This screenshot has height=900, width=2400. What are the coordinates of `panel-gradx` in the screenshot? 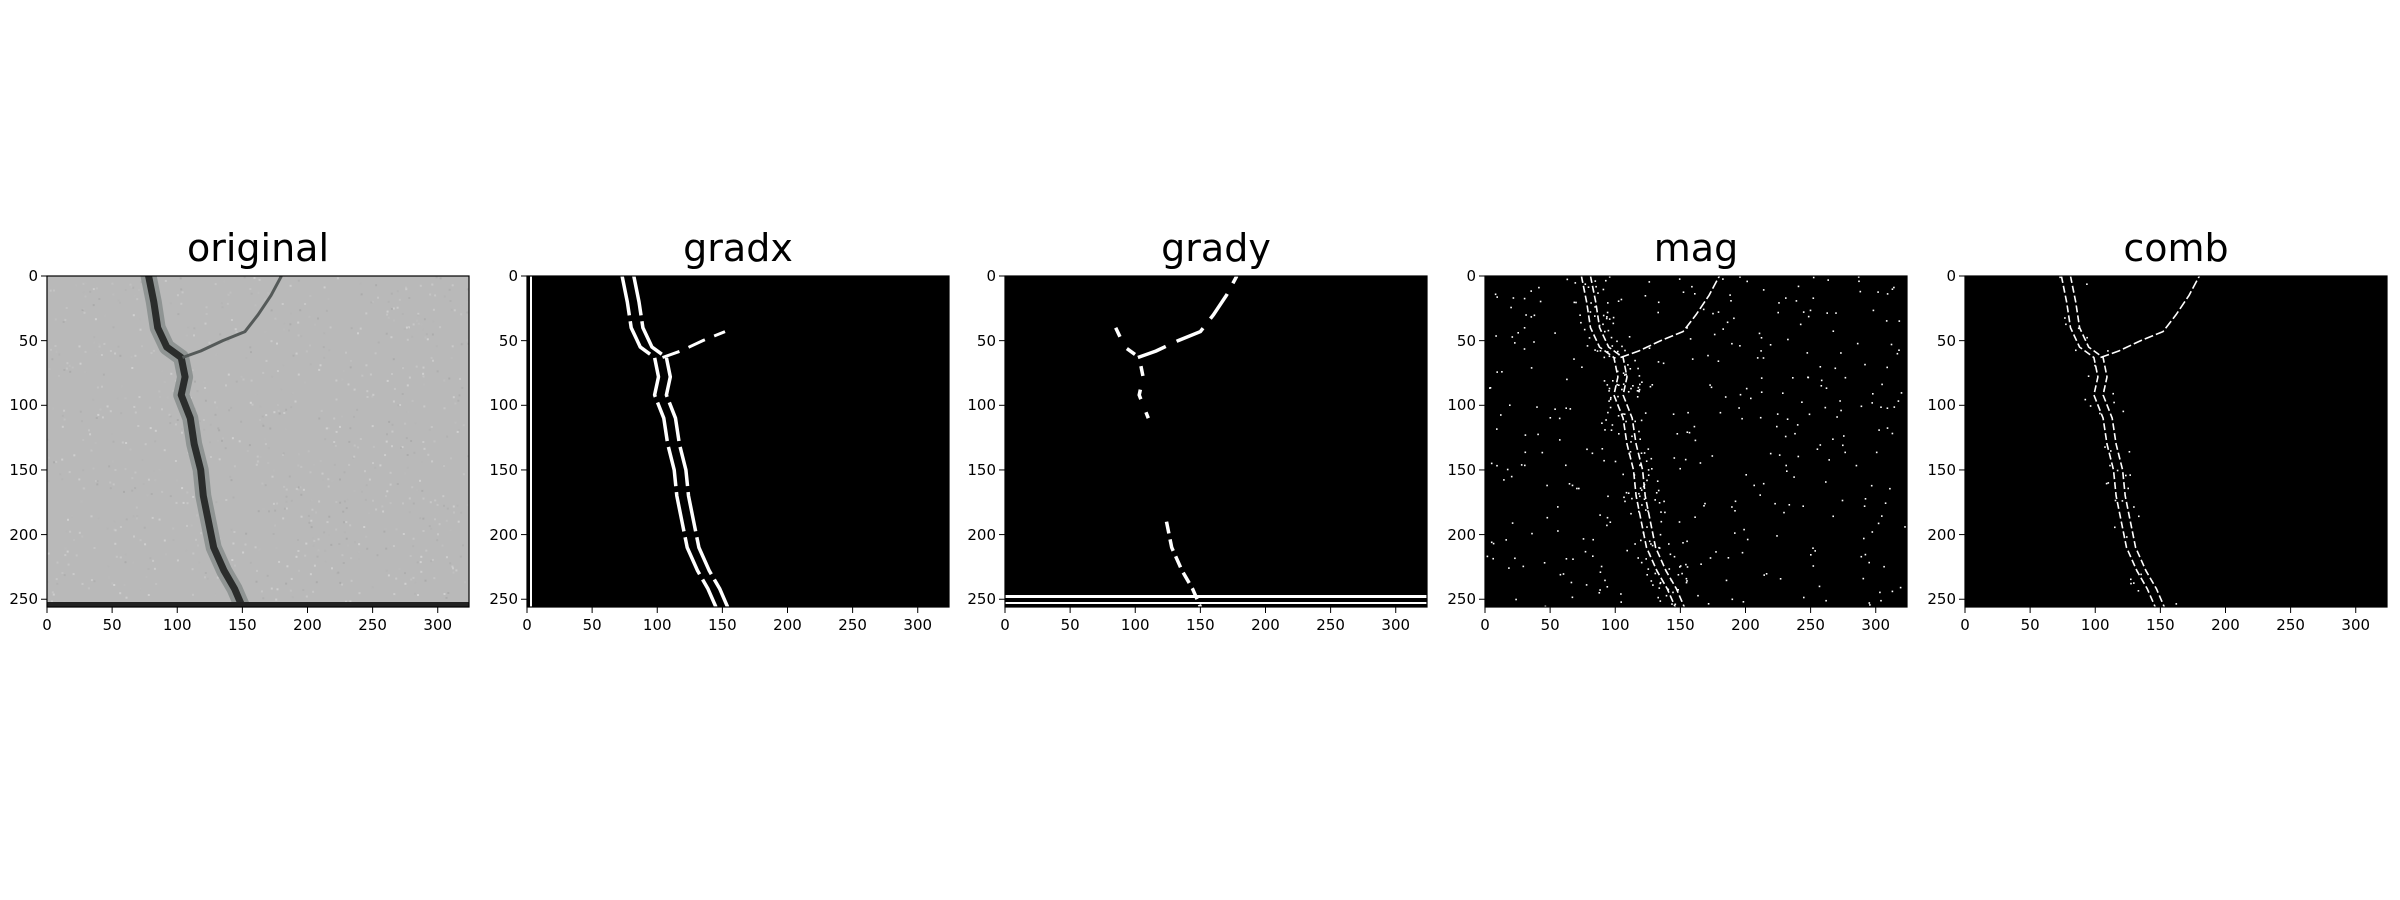 It's located at (735, 444).